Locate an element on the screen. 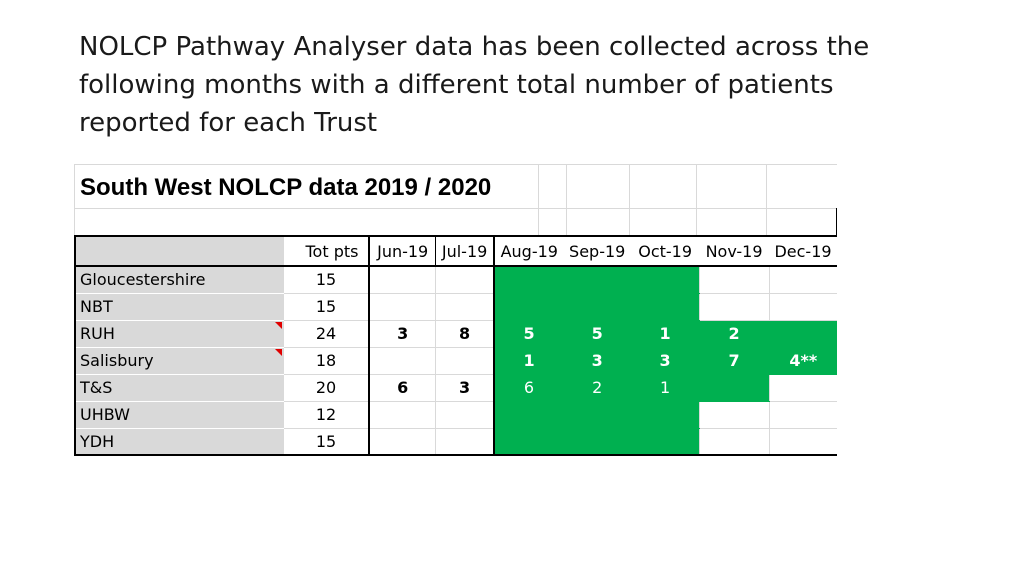 The height and width of the screenshot is (576, 1024). table-row: T&S 20 6 3 6 2 1 is located at coordinates (455, 388).